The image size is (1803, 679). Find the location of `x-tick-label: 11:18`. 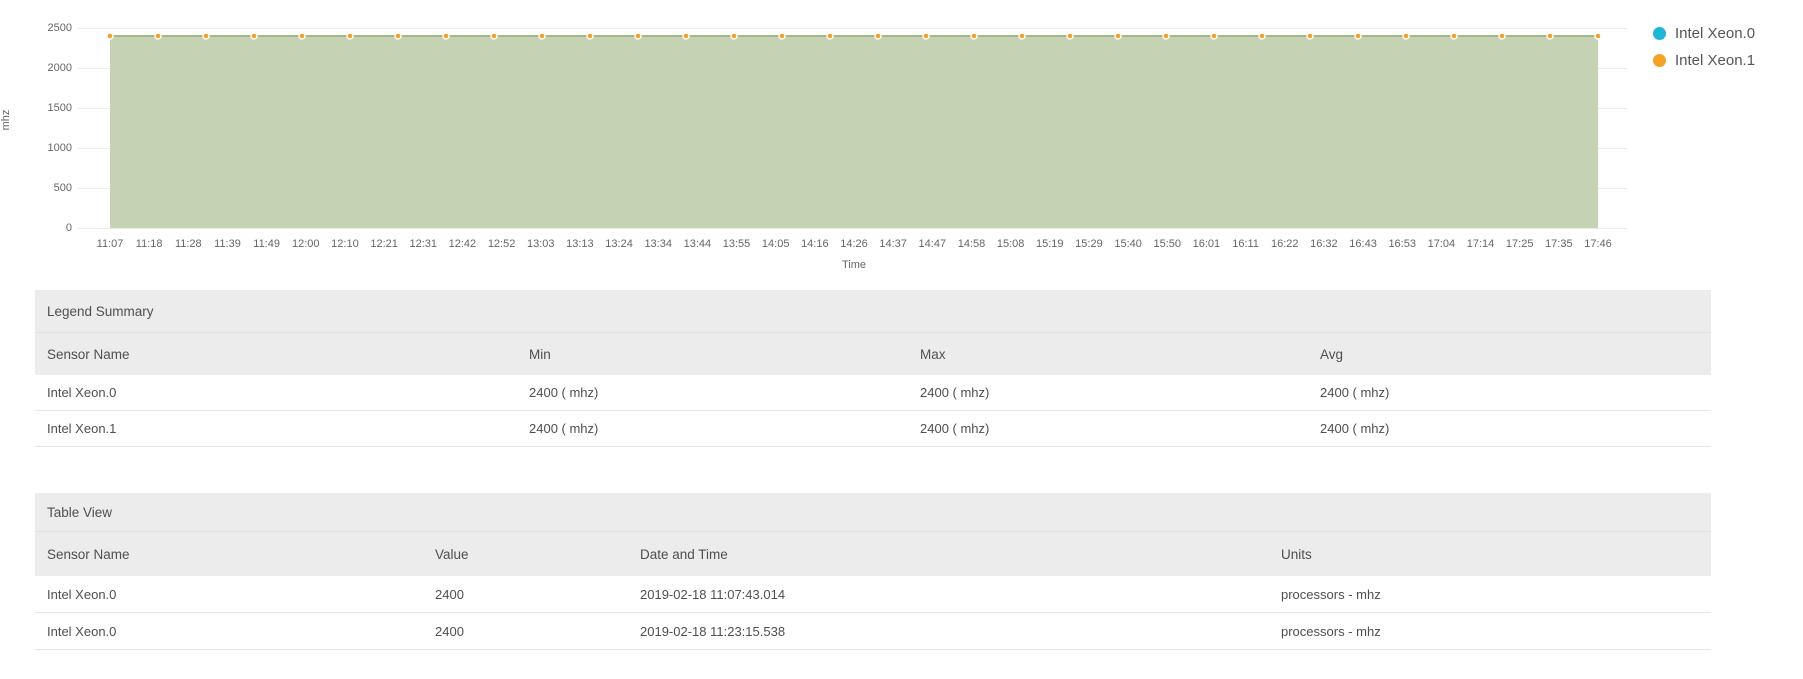

x-tick-label: 11:18 is located at coordinates (149, 244).